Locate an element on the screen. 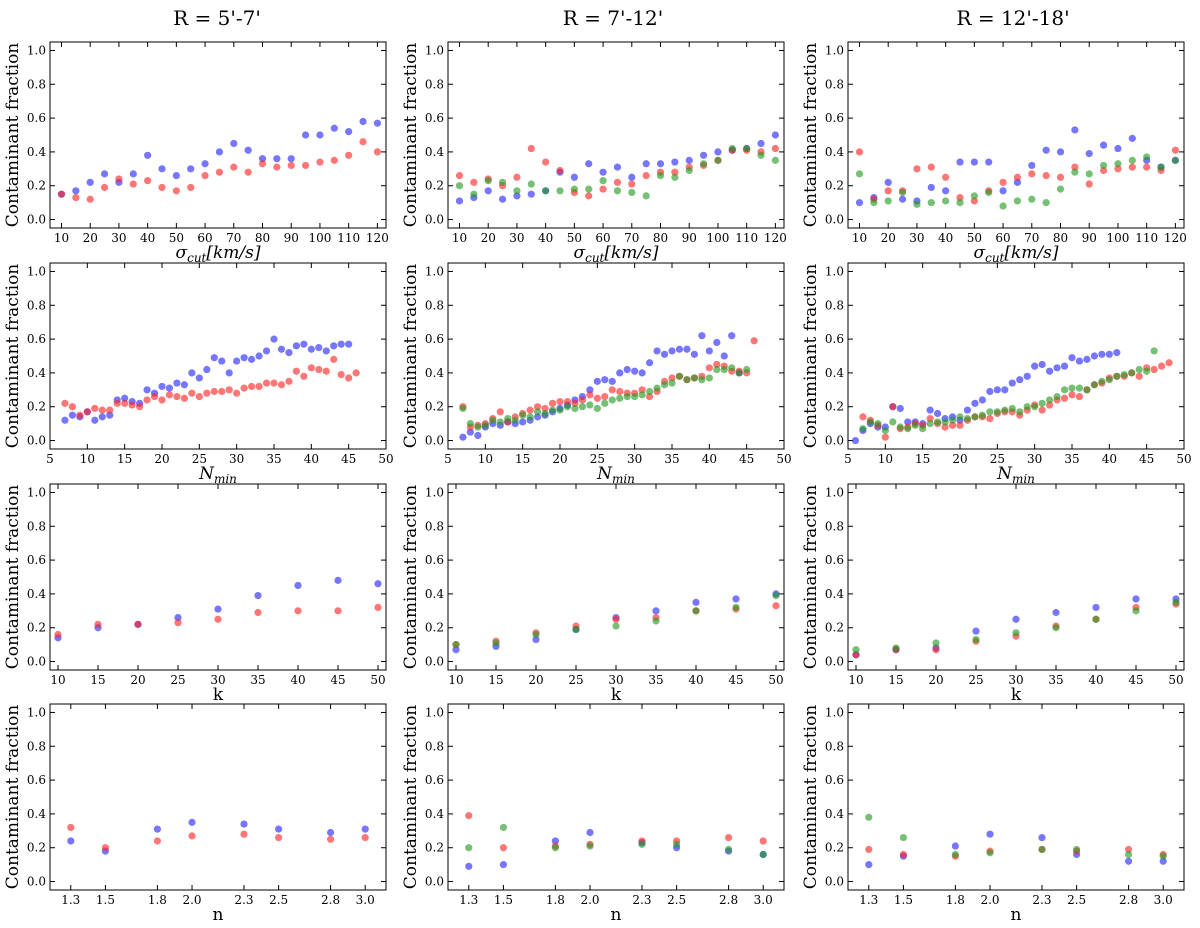  x-tick-label: 15 is located at coordinates (495, 680).